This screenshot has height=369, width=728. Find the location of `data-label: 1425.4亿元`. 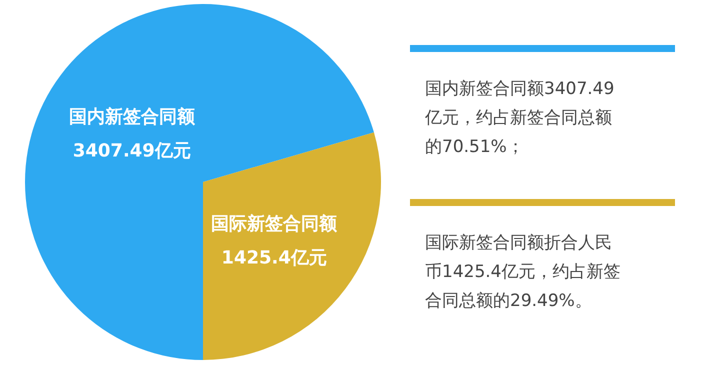

data-label: 1425.4亿元 is located at coordinates (274, 257).